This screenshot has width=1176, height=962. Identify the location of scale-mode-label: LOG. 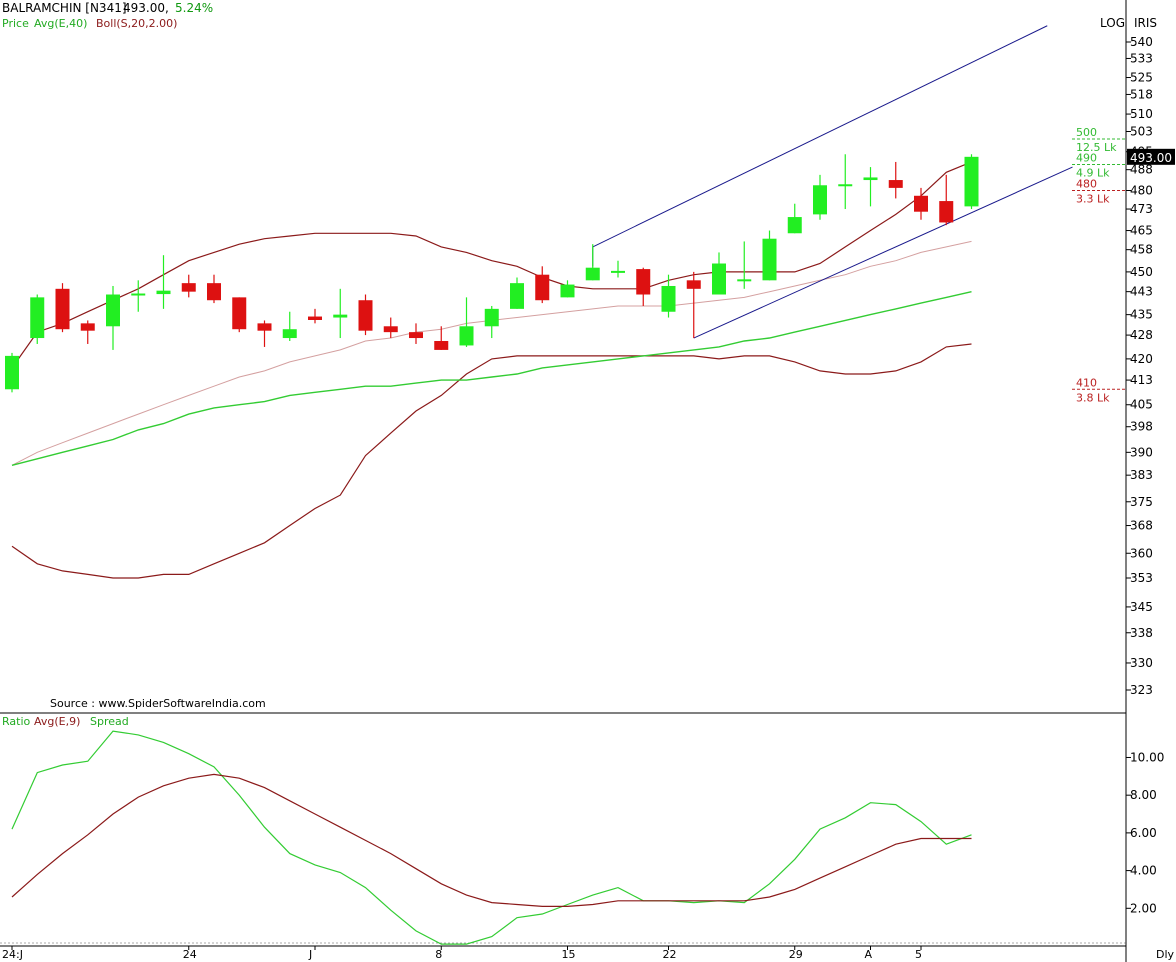
(1112, 23).